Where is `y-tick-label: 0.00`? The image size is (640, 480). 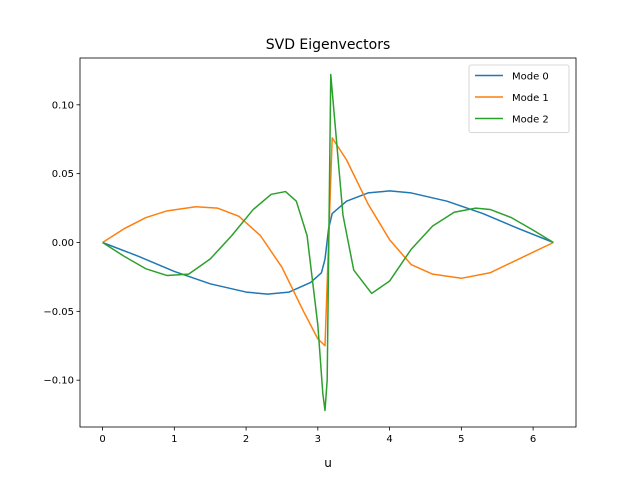
y-tick-label: 0.00 is located at coordinates (63, 243).